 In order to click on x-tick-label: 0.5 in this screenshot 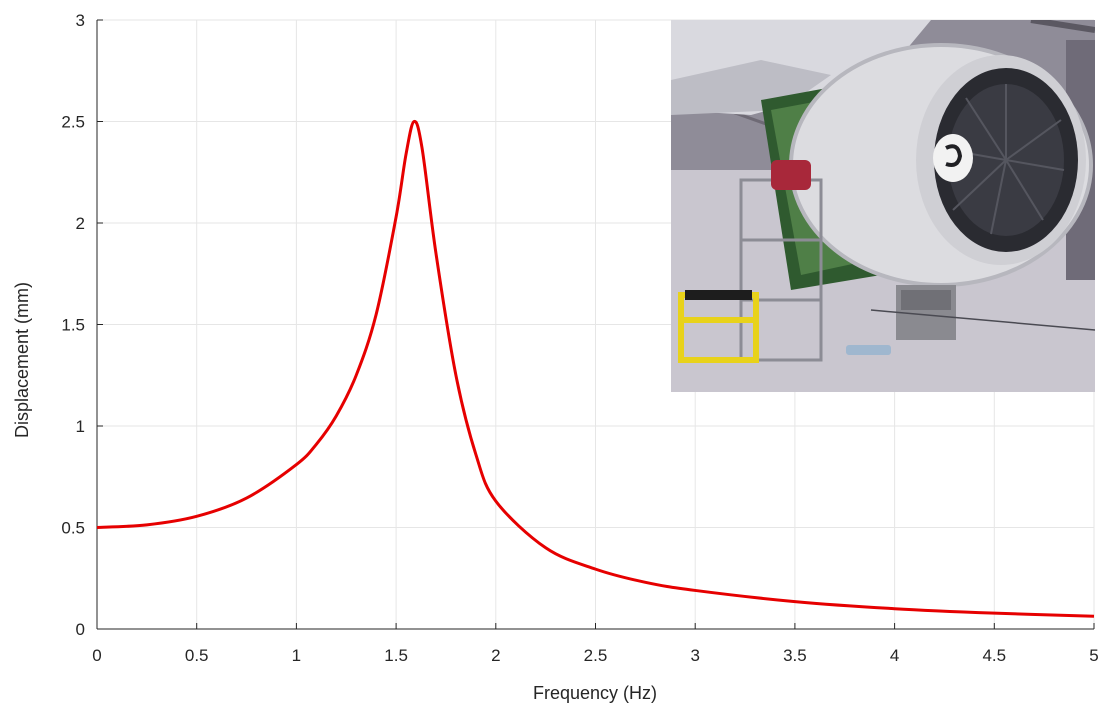, I will do `click(197, 655)`.